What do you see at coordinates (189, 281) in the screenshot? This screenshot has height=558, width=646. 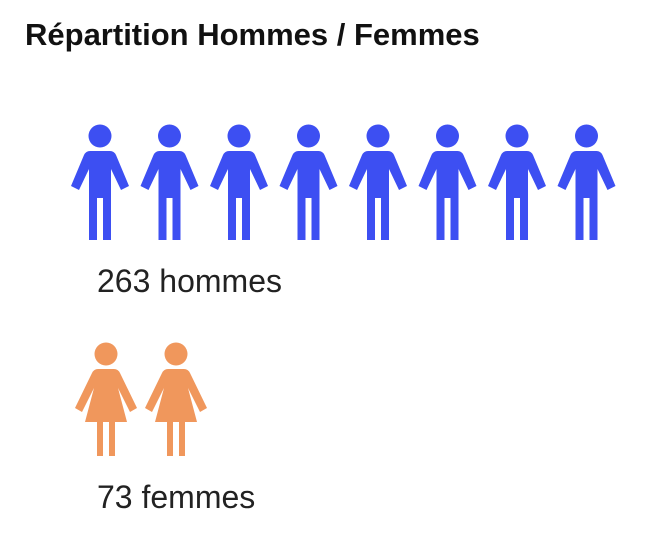 I see `value-label: 263 hommes` at bounding box center [189, 281].